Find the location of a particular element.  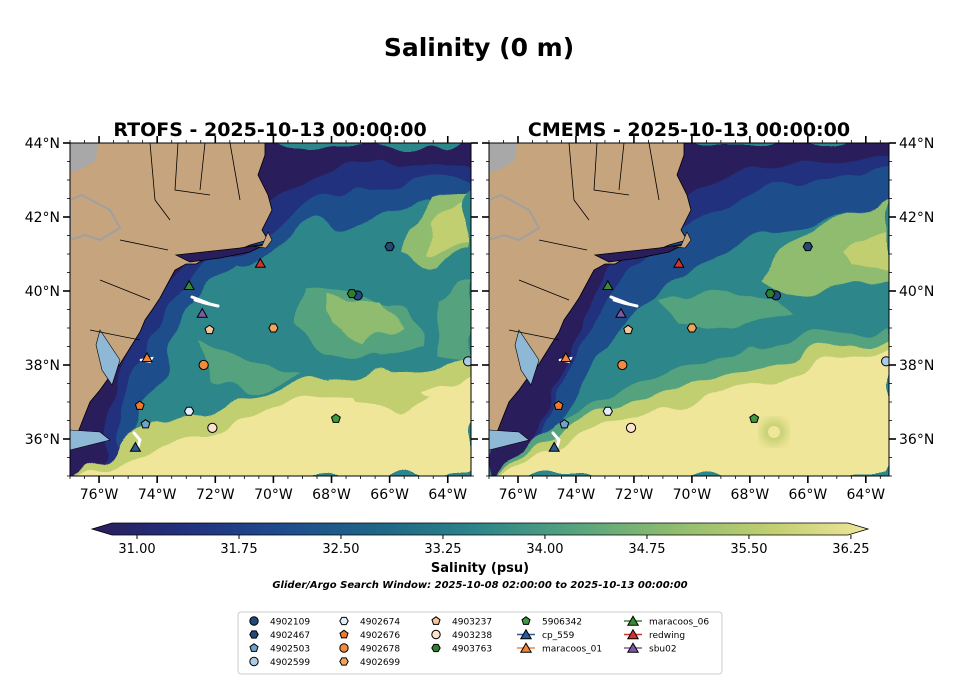

marker-cp_559-cmems is located at coordinates (554, 446).